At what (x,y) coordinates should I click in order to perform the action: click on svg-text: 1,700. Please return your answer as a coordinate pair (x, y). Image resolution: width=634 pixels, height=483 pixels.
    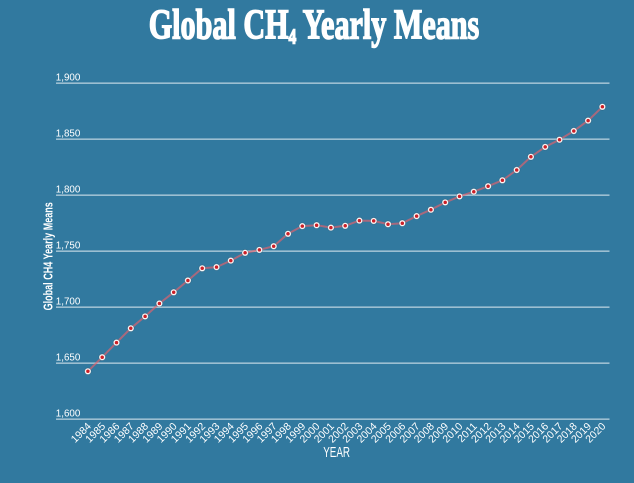
    Looking at the image, I should click on (68, 302).